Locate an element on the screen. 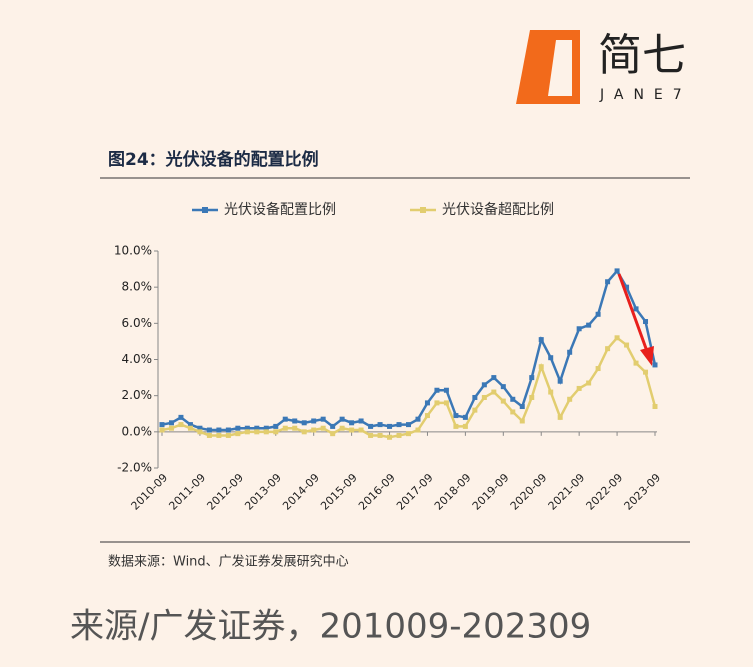 The height and width of the screenshot is (667, 753). legend-label: 光伏设备超配比例 is located at coordinates (498, 209).